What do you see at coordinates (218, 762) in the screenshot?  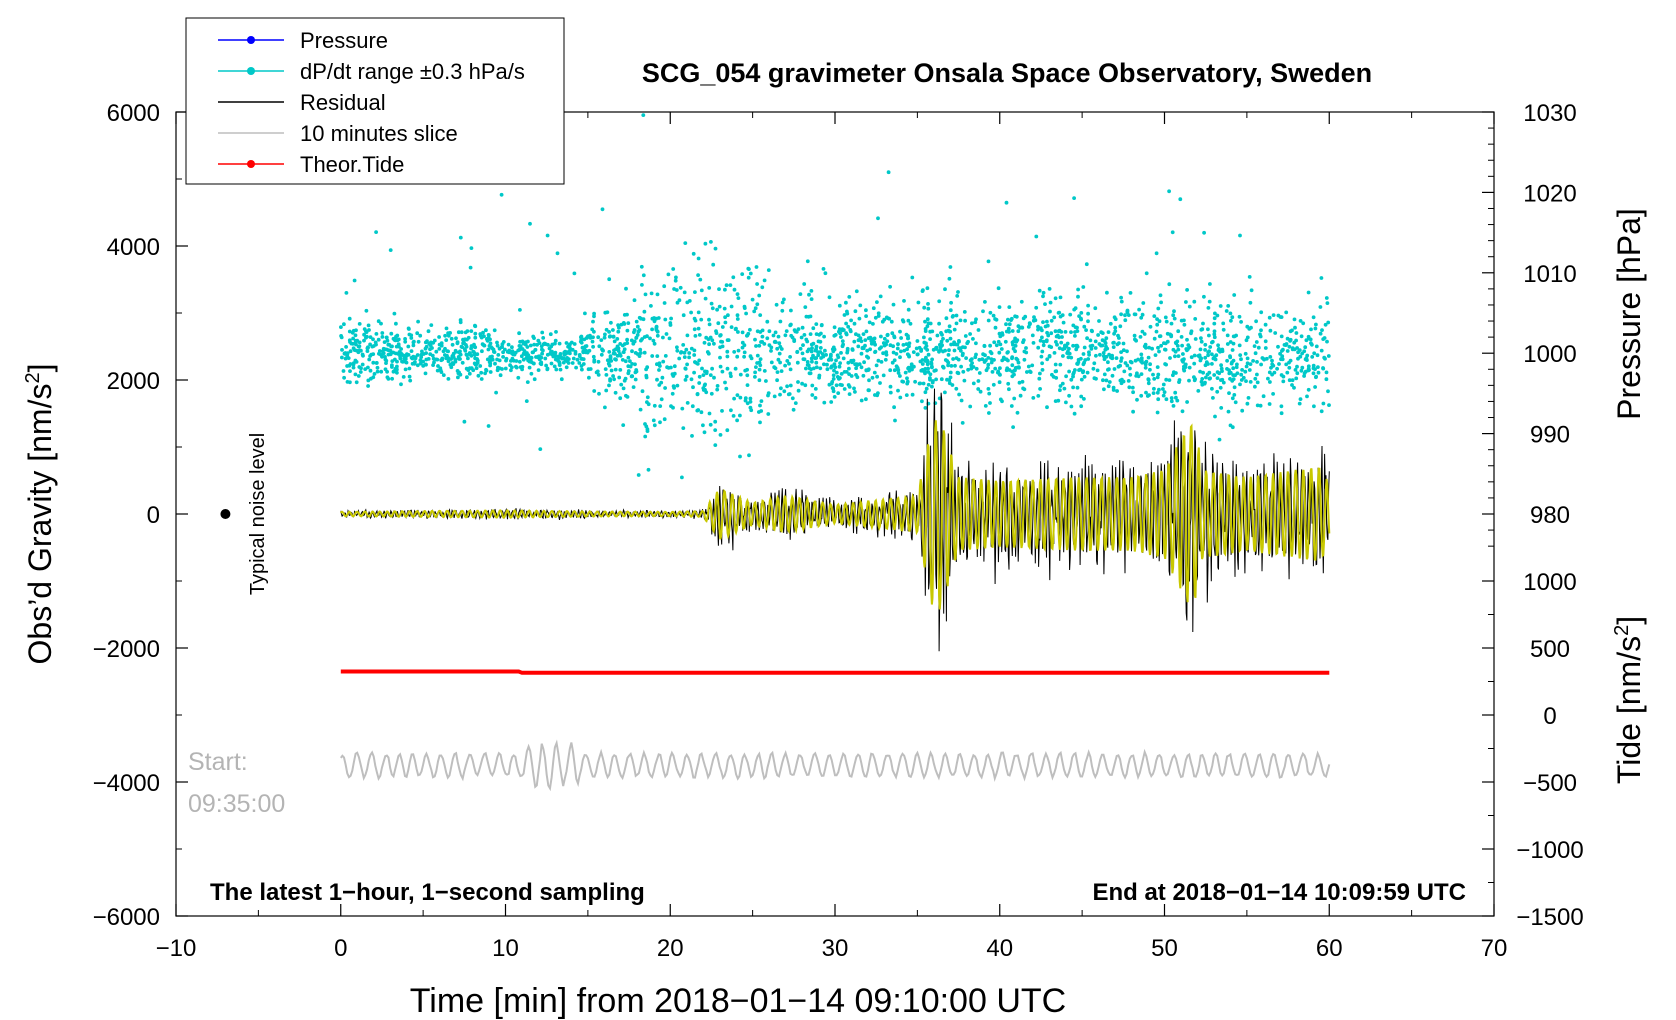 I see `slice-start-label: Start:` at bounding box center [218, 762].